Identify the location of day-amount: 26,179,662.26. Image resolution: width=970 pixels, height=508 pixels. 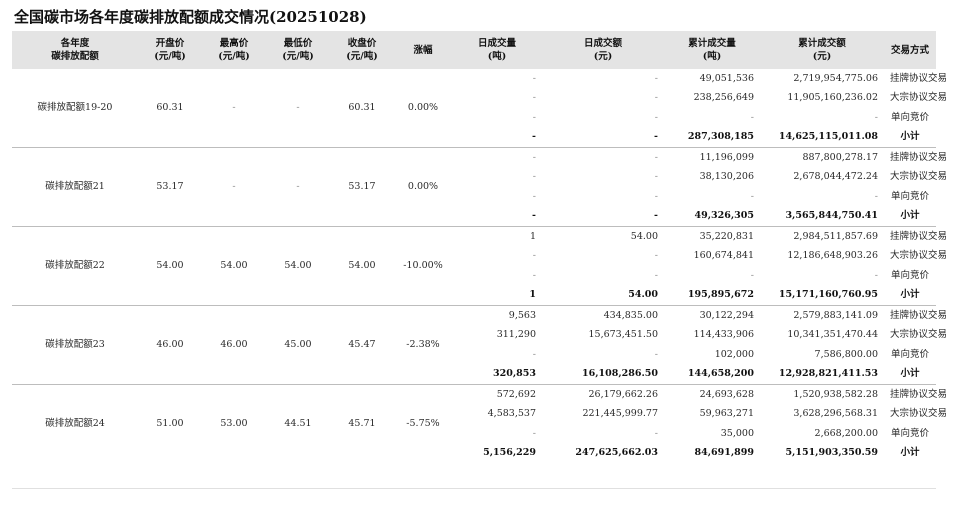
(623, 394).